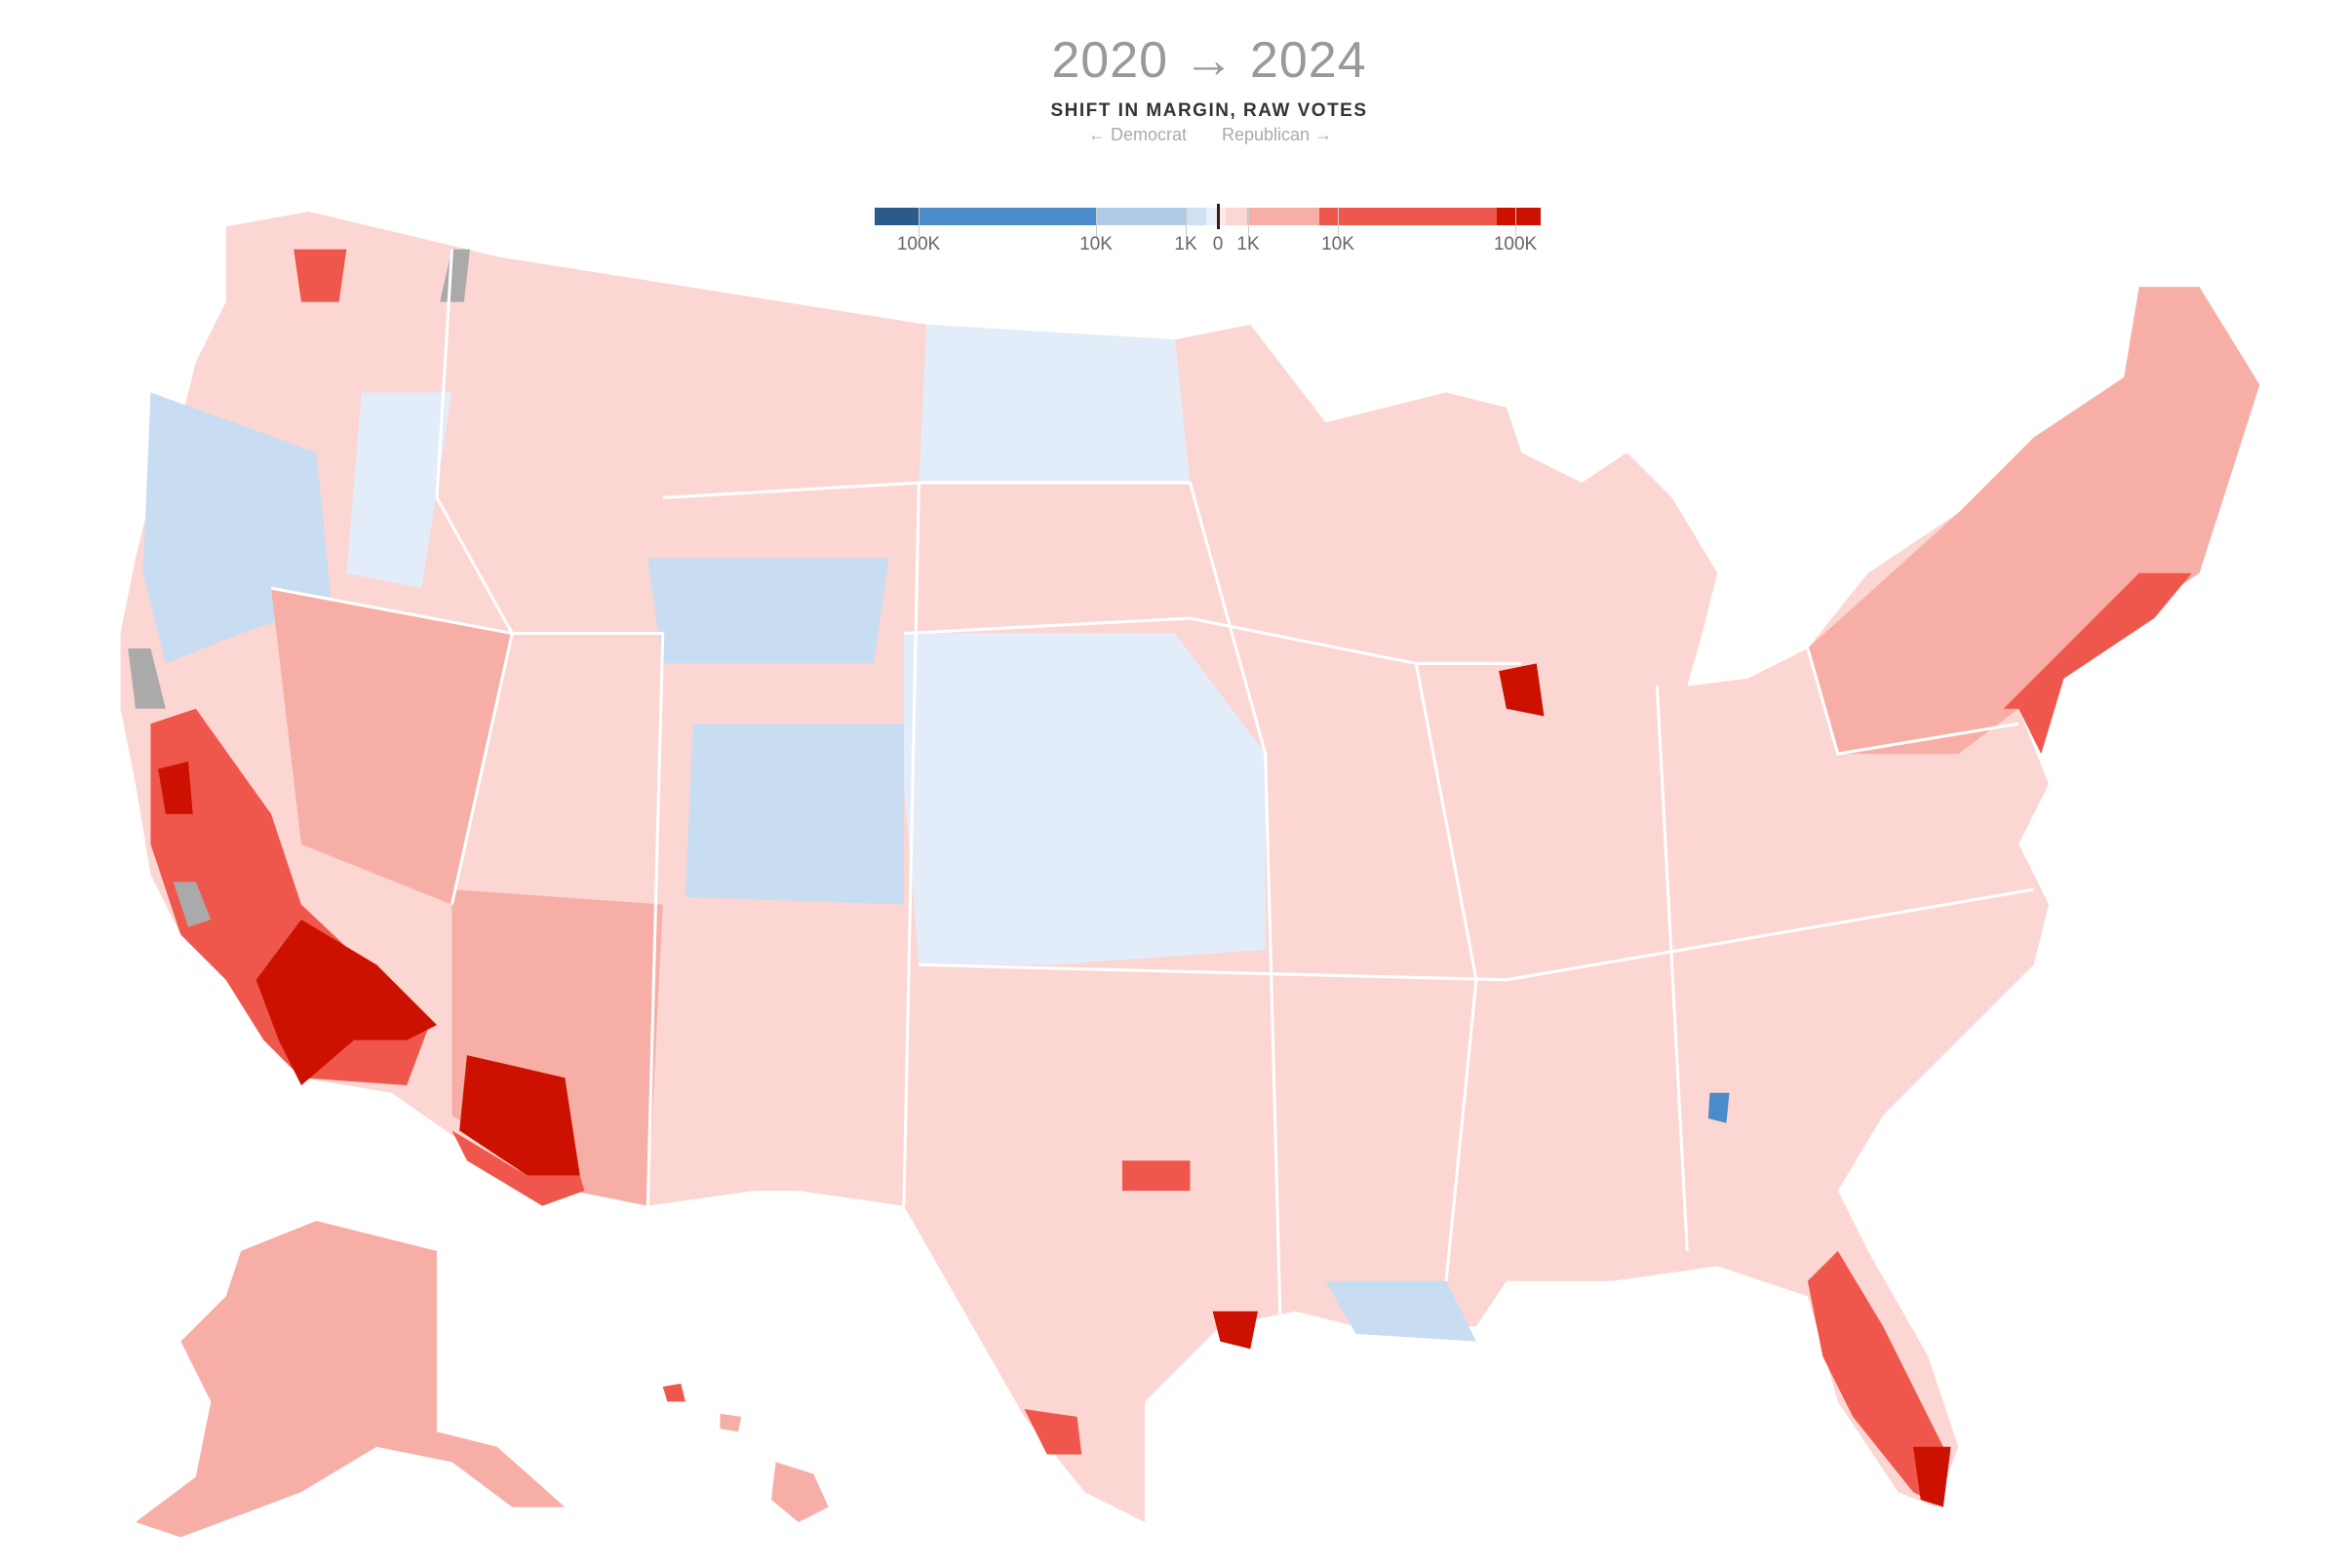 Image resolution: width=2350 pixels, height=1568 pixels. What do you see at coordinates (1218, 216) in the screenshot?
I see `zero-marker` at bounding box center [1218, 216].